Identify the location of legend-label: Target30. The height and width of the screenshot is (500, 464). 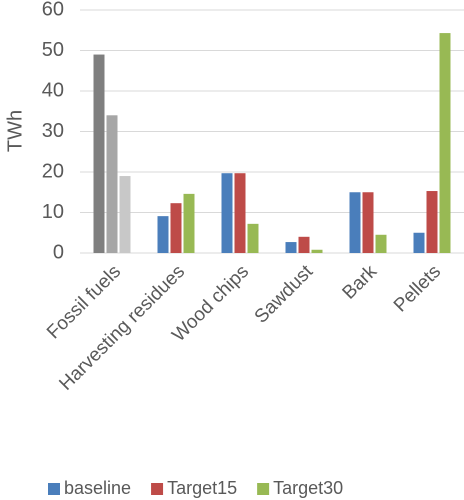
(308, 488).